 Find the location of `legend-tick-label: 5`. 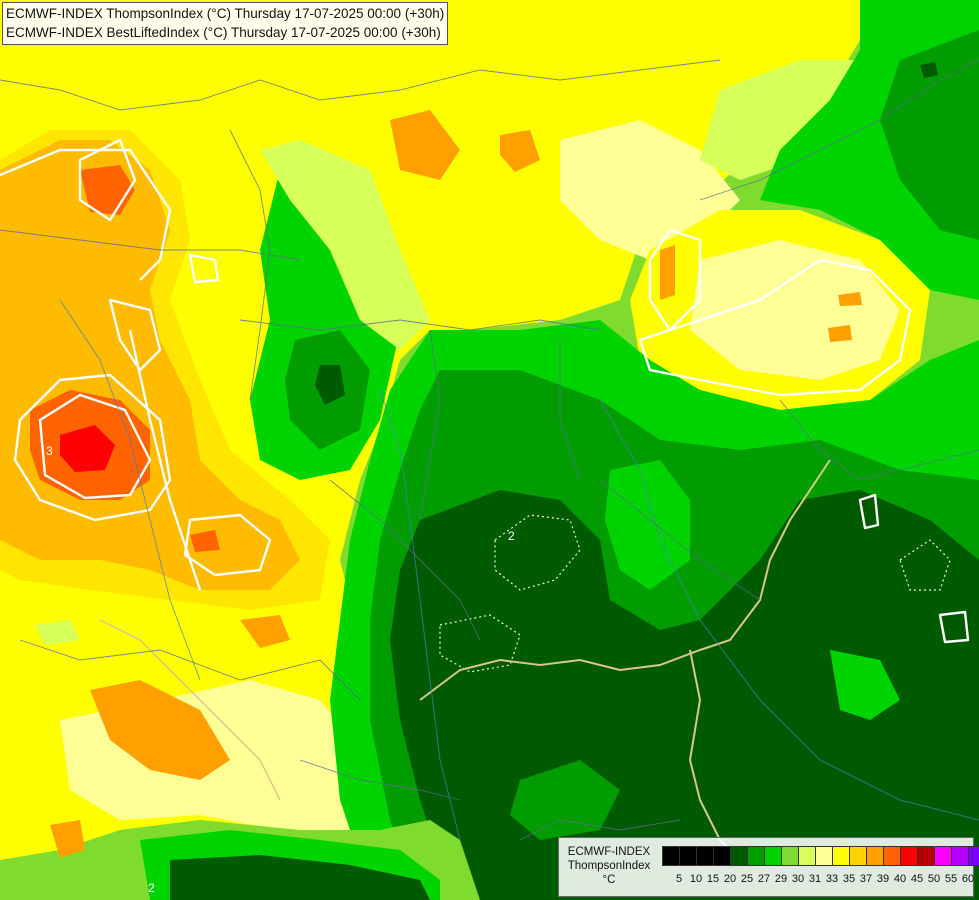

legend-tick-label: 5 is located at coordinates (679, 879).